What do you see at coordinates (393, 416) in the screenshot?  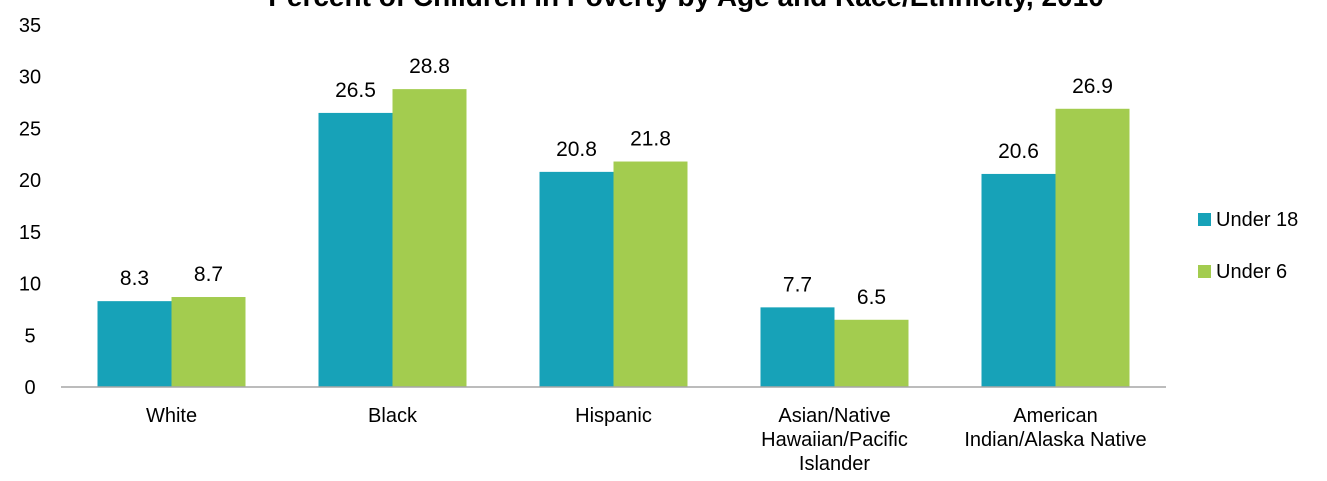 I see `category-label: Black` at bounding box center [393, 416].